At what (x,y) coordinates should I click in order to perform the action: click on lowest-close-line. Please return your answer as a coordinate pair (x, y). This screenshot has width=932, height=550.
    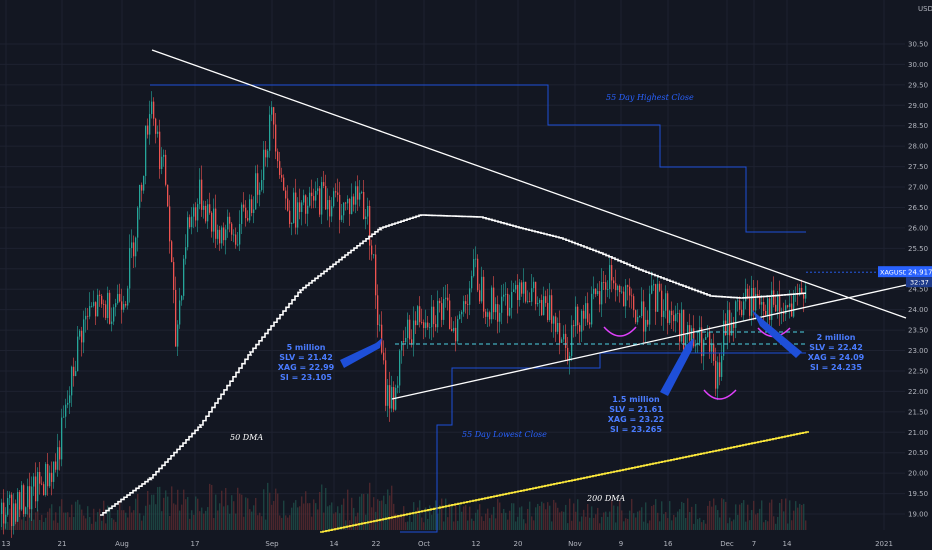
    Looking at the image, I should click on (603, 442).